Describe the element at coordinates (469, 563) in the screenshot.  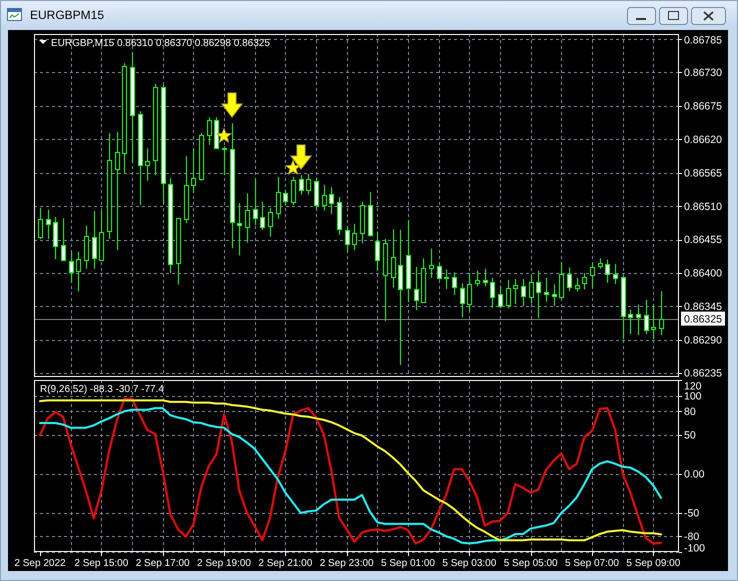
I see `x-tick-label: 5 Sep 03:00` at that location.